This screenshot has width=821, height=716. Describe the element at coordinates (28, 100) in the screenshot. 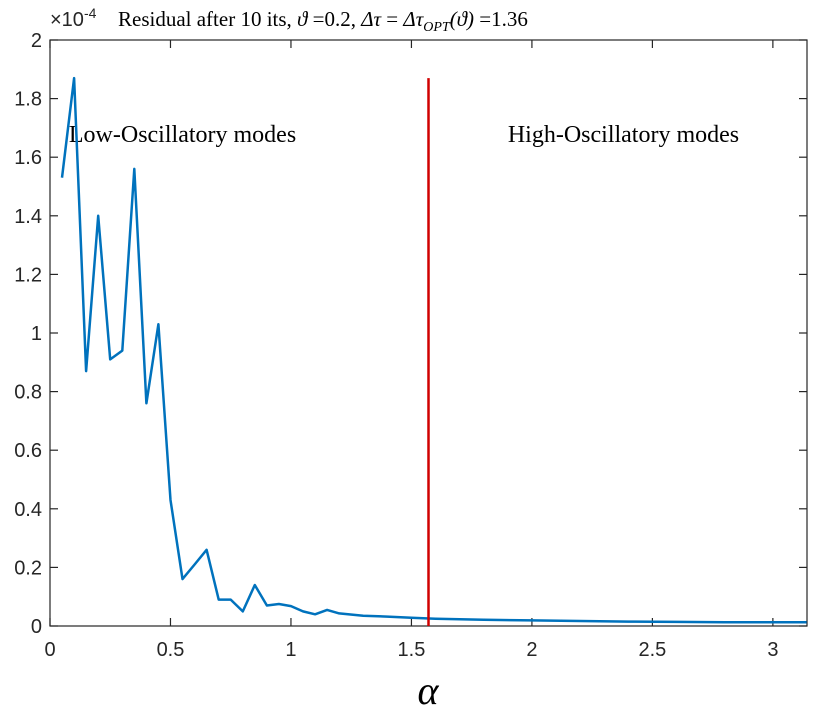

I see `y-tick-label: 1.8` at that location.